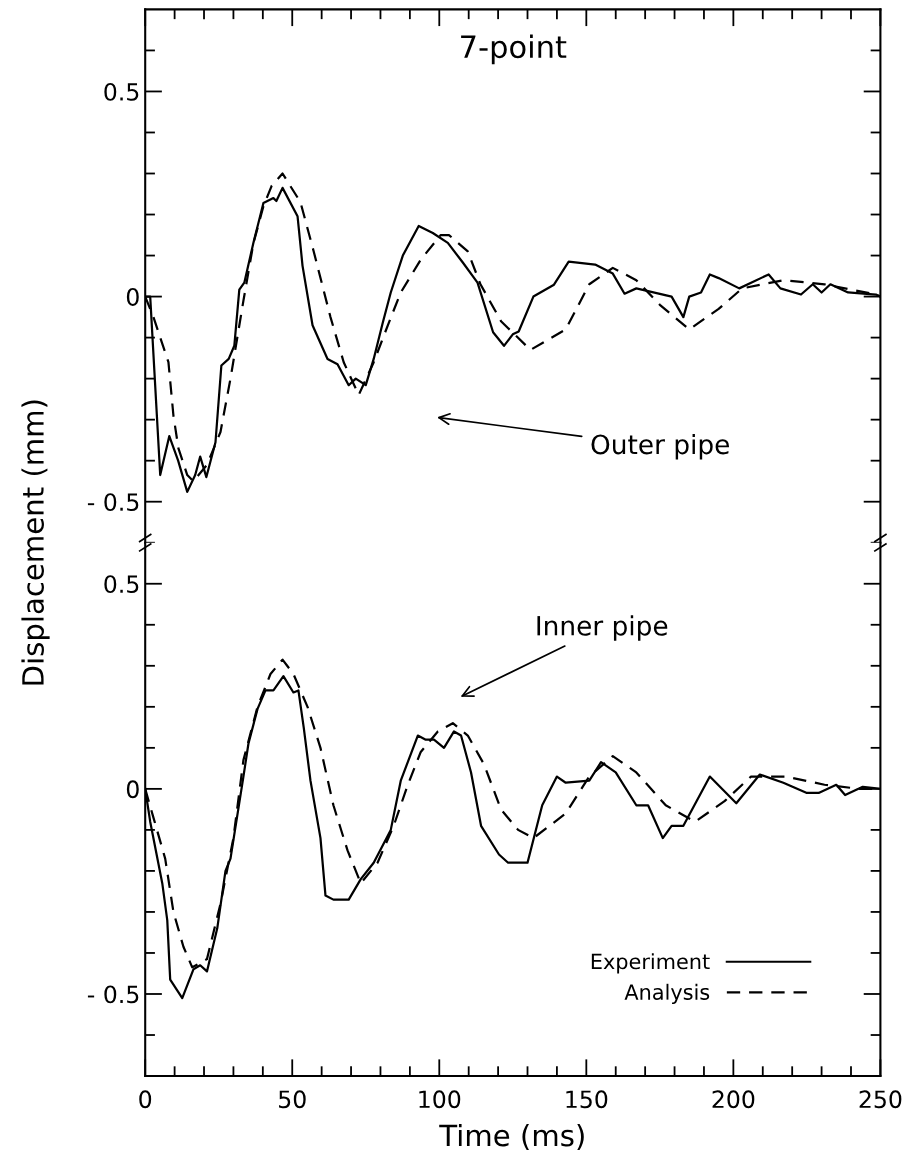  What do you see at coordinates (660, 446) in the screenshot?
I see `annotation: Outer pipe` at bounding box center [660, 446].